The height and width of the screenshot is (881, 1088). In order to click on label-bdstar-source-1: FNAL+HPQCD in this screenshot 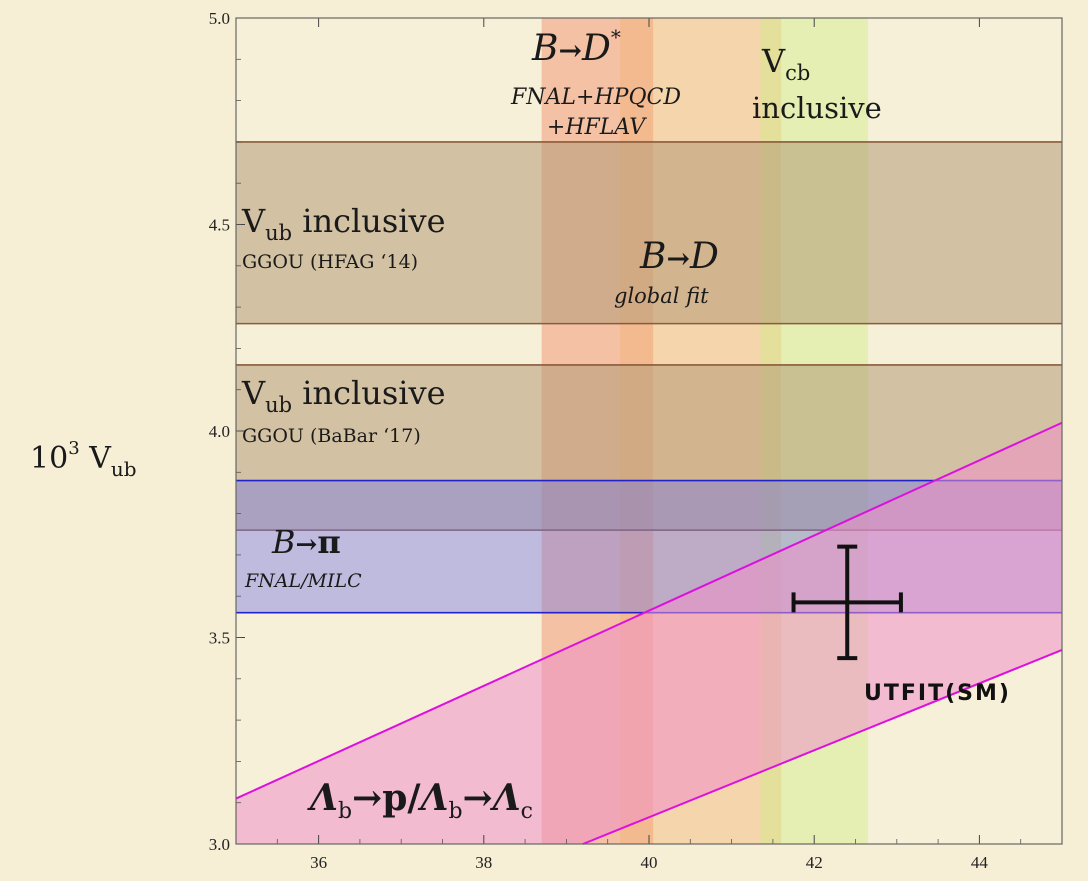, I will do `click(595, 97)`.